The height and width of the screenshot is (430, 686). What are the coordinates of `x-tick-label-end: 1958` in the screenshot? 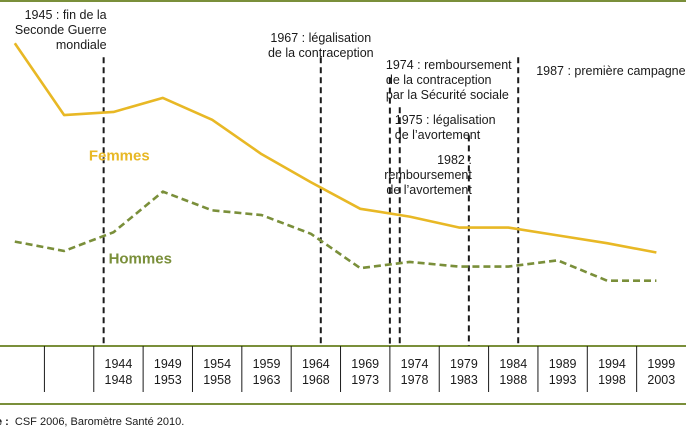 It's located at (217, 380).